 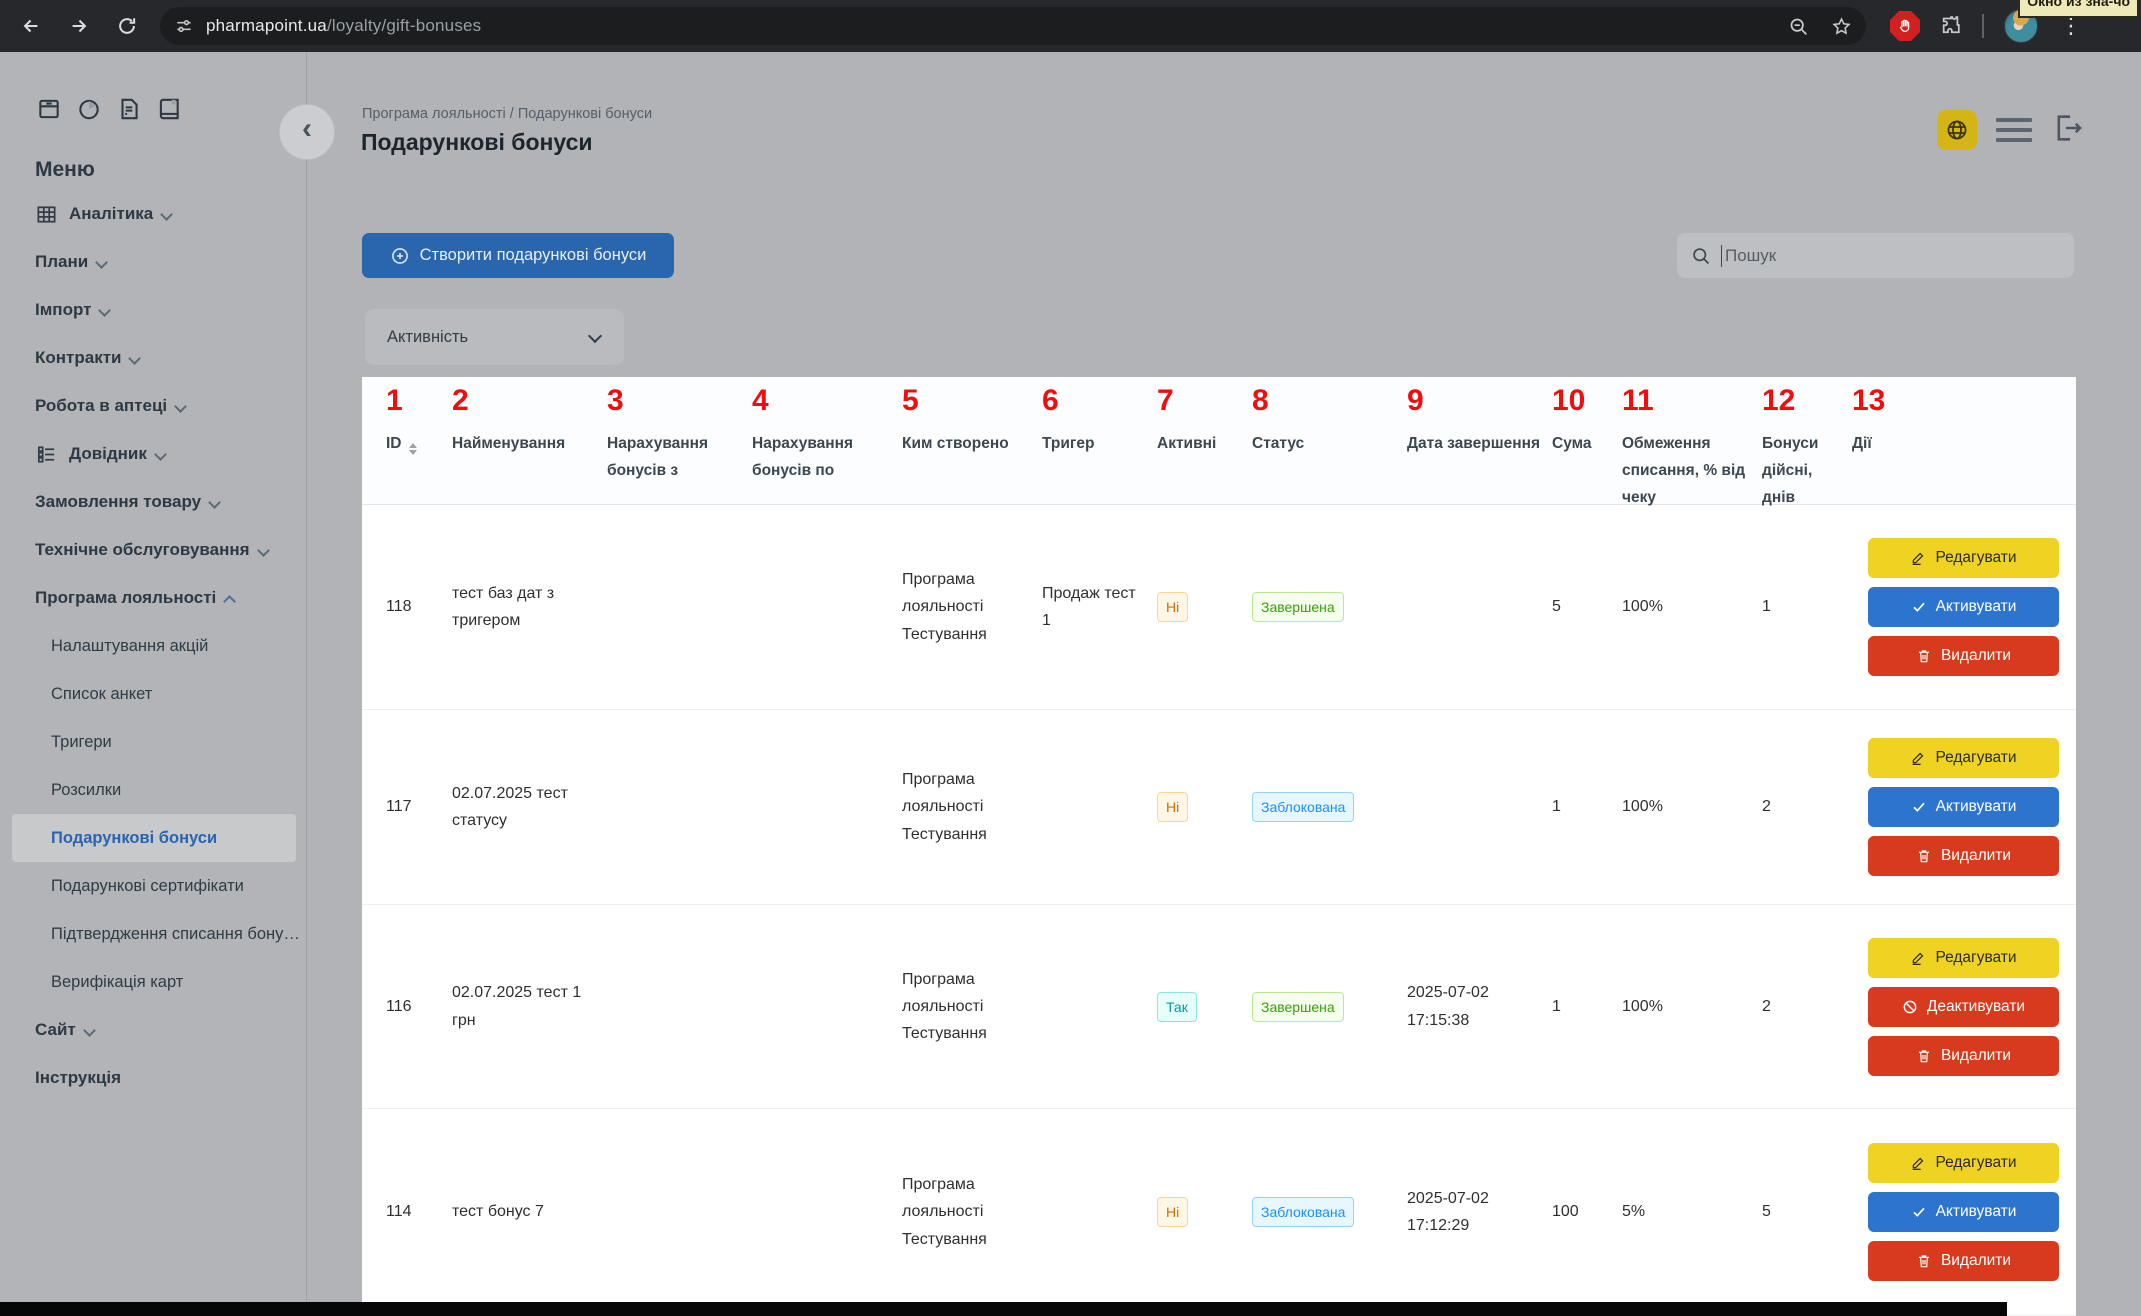 I want to click on sidebar-item-подарункові-бонуси: Подарункові бонуси, so click(x=153, y=838).